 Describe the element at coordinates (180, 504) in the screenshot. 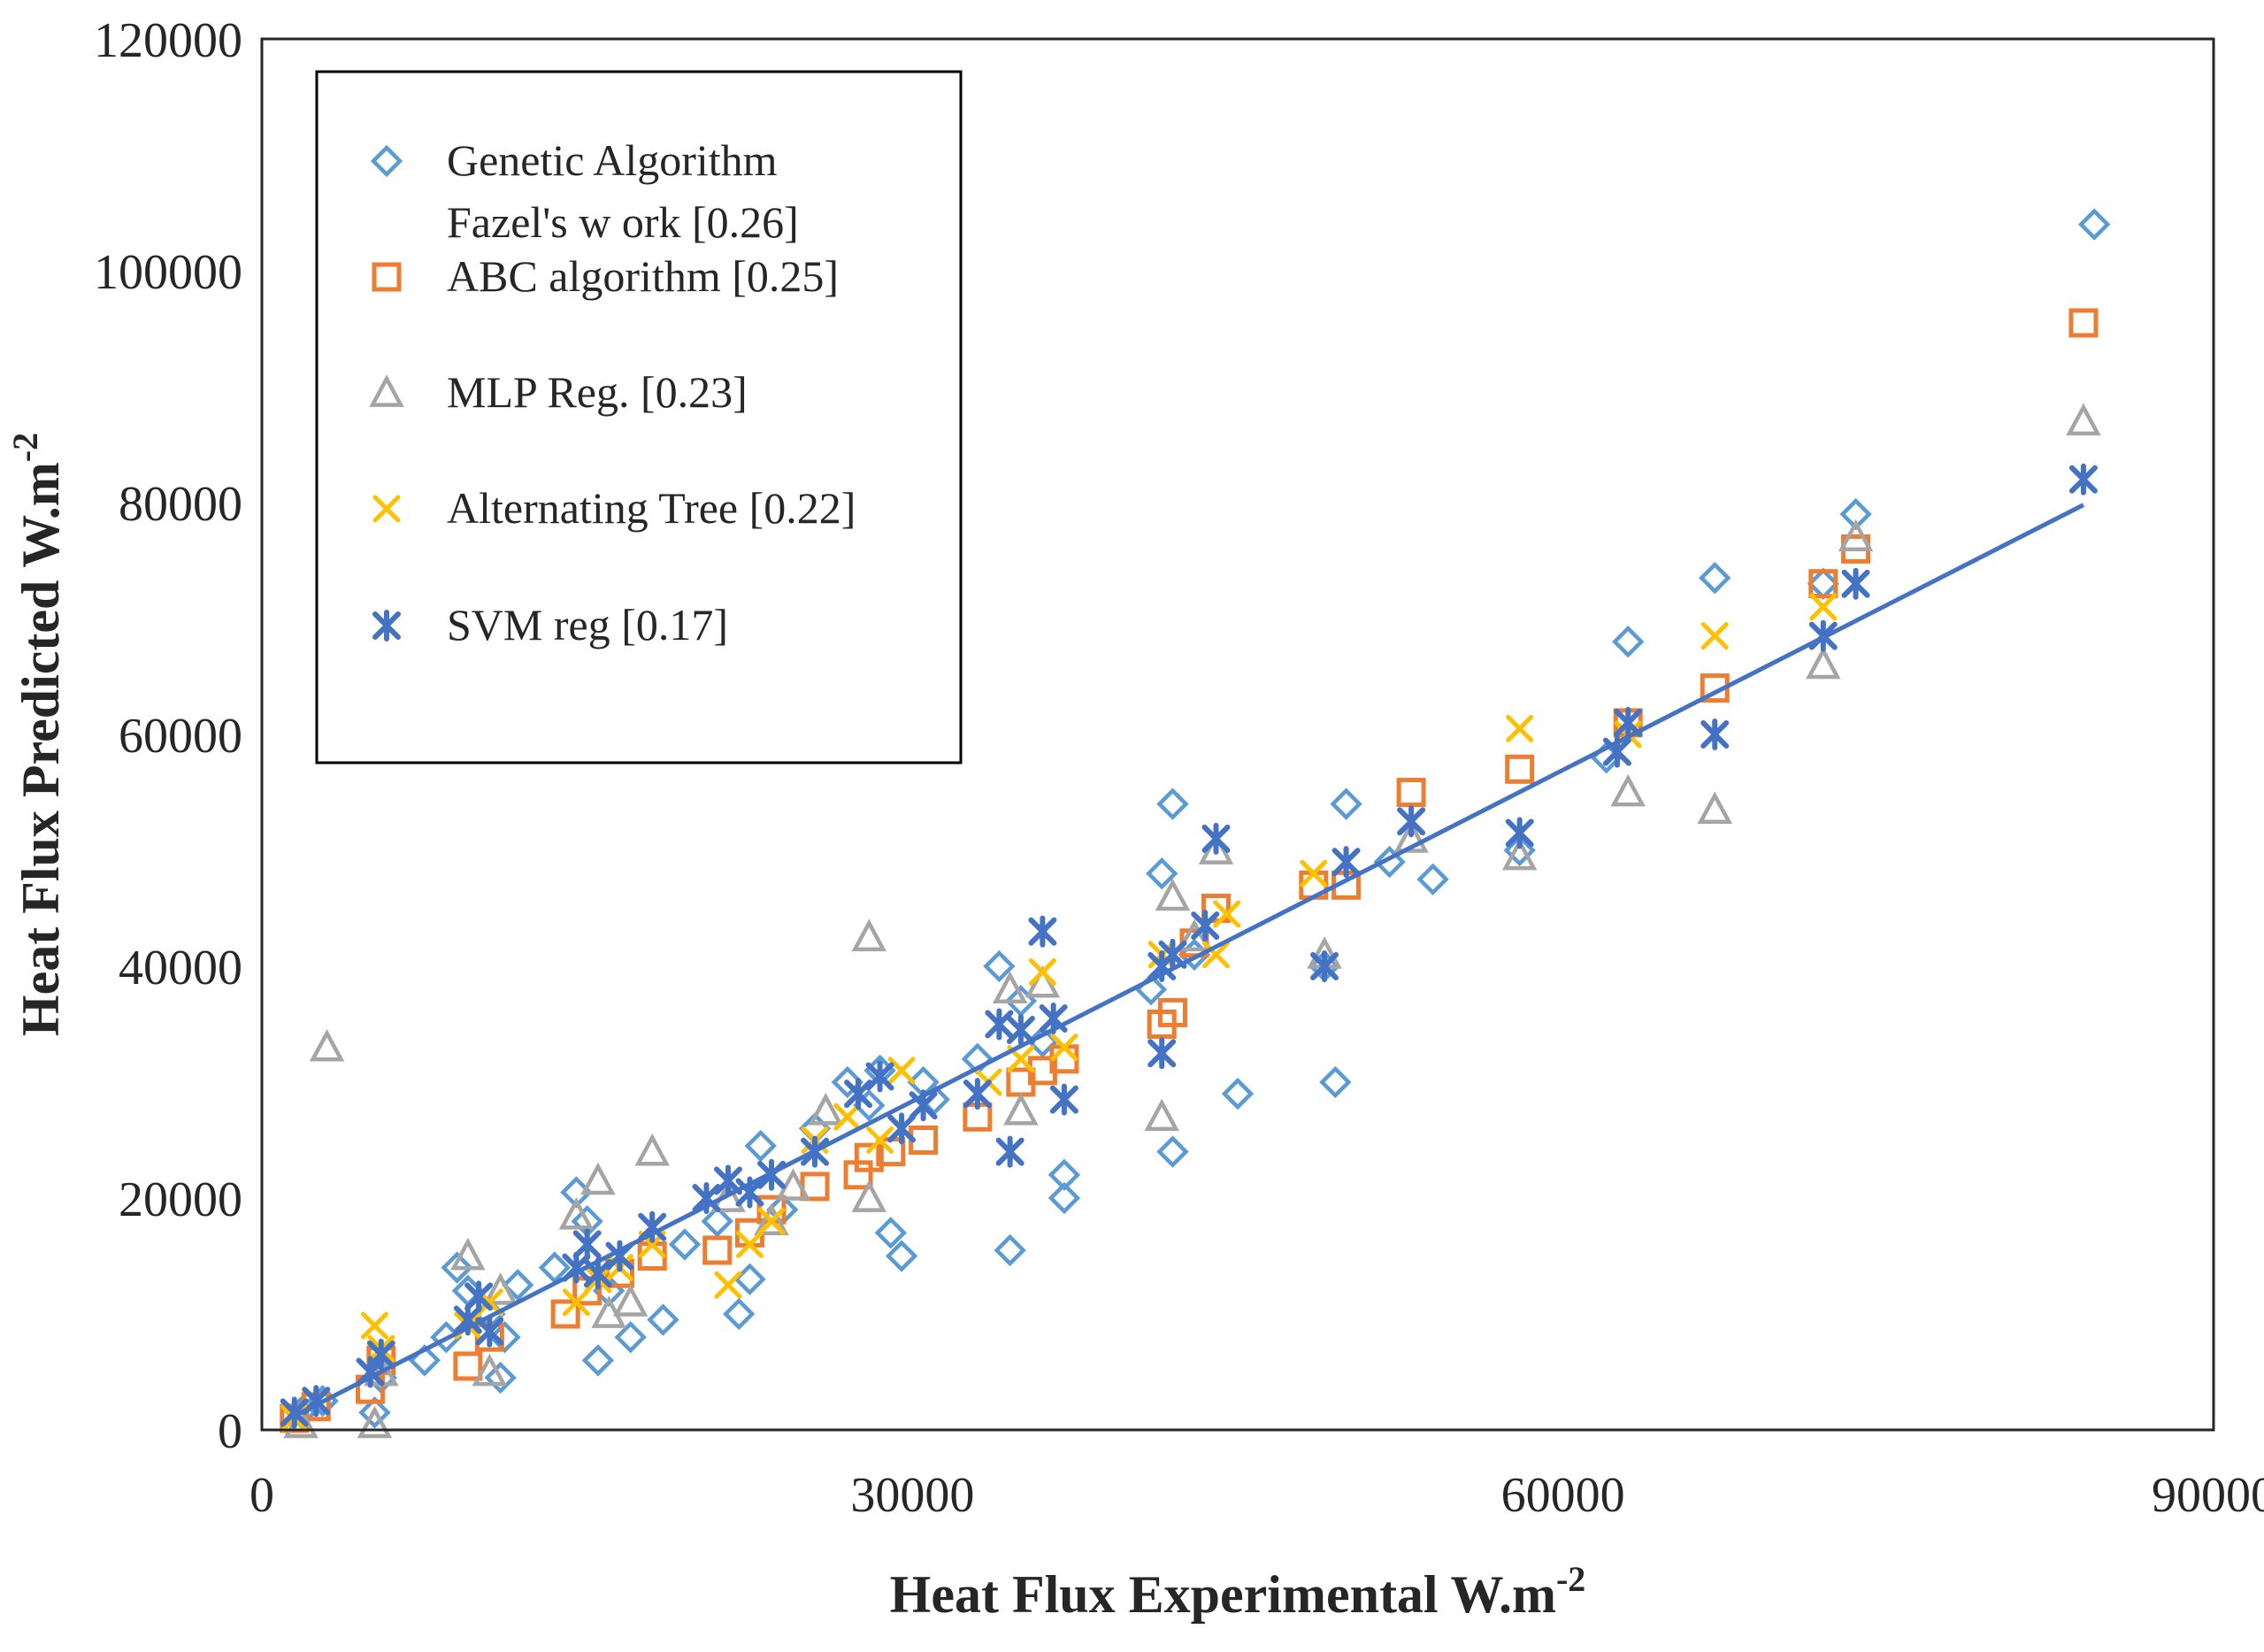

I see `y-tick-label: 80000` at that location.